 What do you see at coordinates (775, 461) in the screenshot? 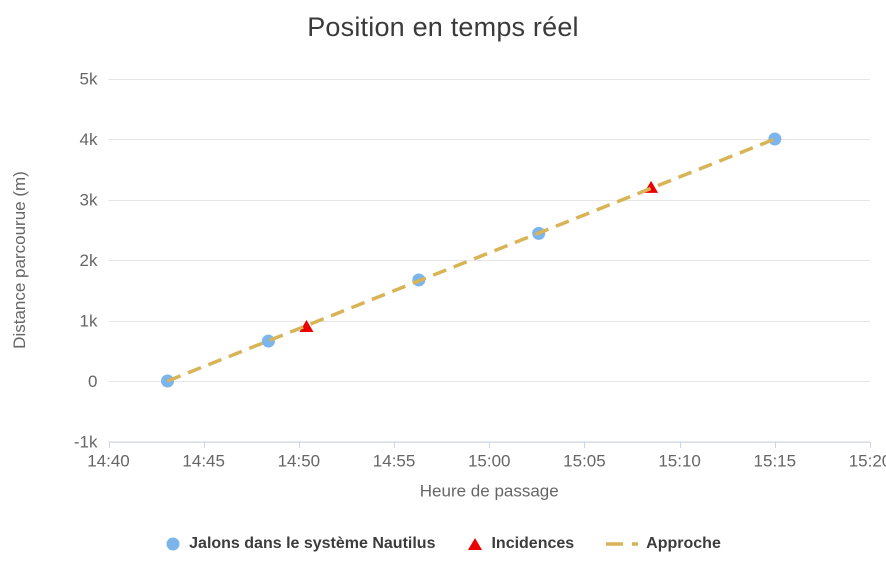
I see `x-tick-label: 15:15` at bounding box center [775, 461].